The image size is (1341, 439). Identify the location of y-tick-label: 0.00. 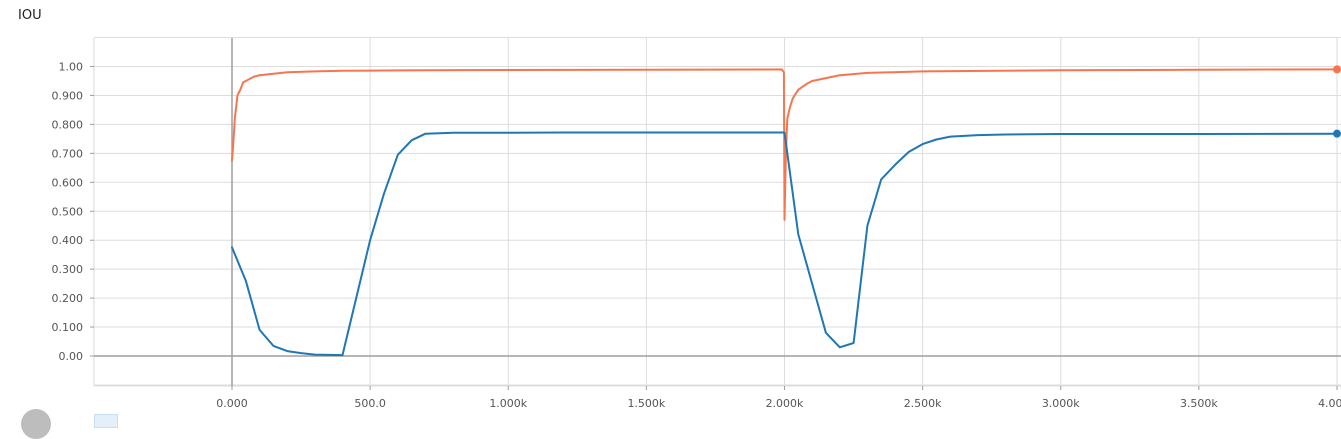
(71, 356).